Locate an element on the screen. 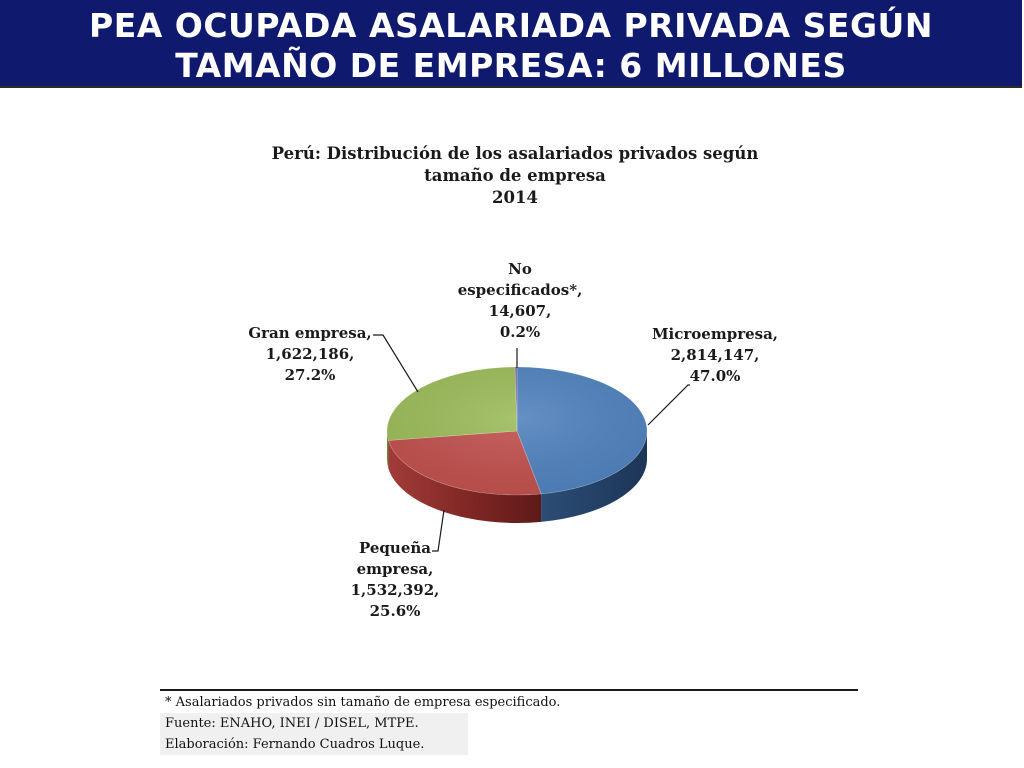 The image size is (1024, 768). pie-side-pequena-empresa is located at coordinates (465, 481).